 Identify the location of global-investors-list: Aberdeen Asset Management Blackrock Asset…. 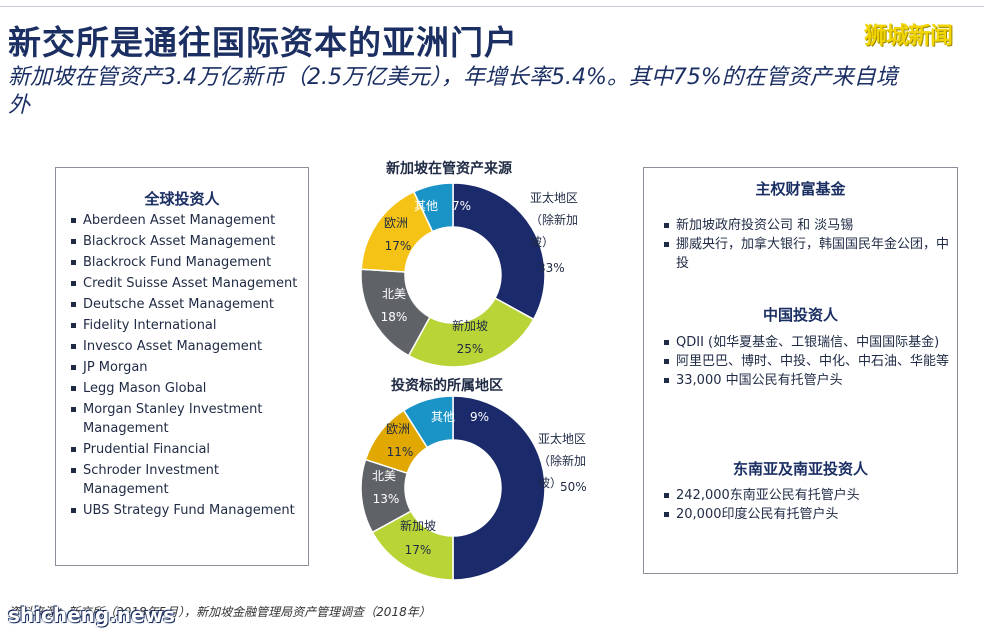
(185, 366).